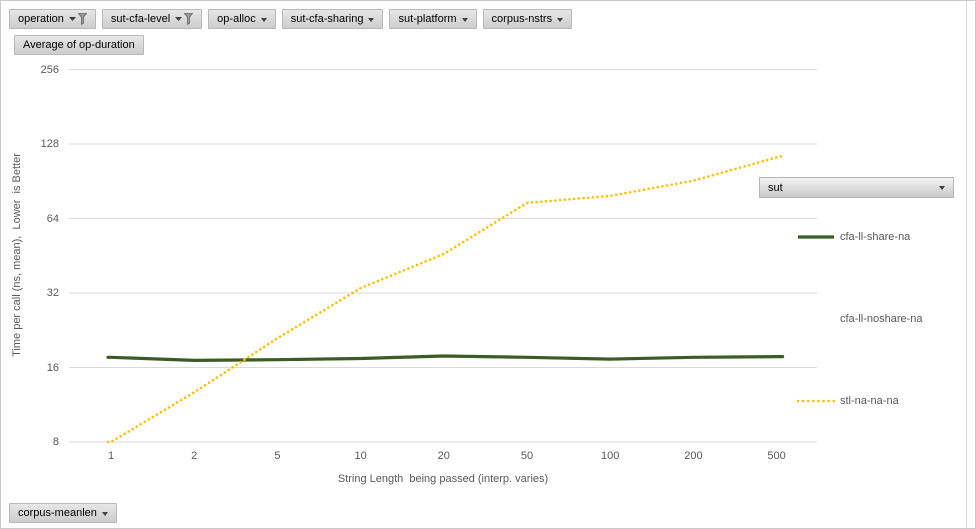 This screenshot has height=529, width=976. Describe the element at coordinates (856, 187) in the screenshot. I see `legend-field-button: sut` at that location.